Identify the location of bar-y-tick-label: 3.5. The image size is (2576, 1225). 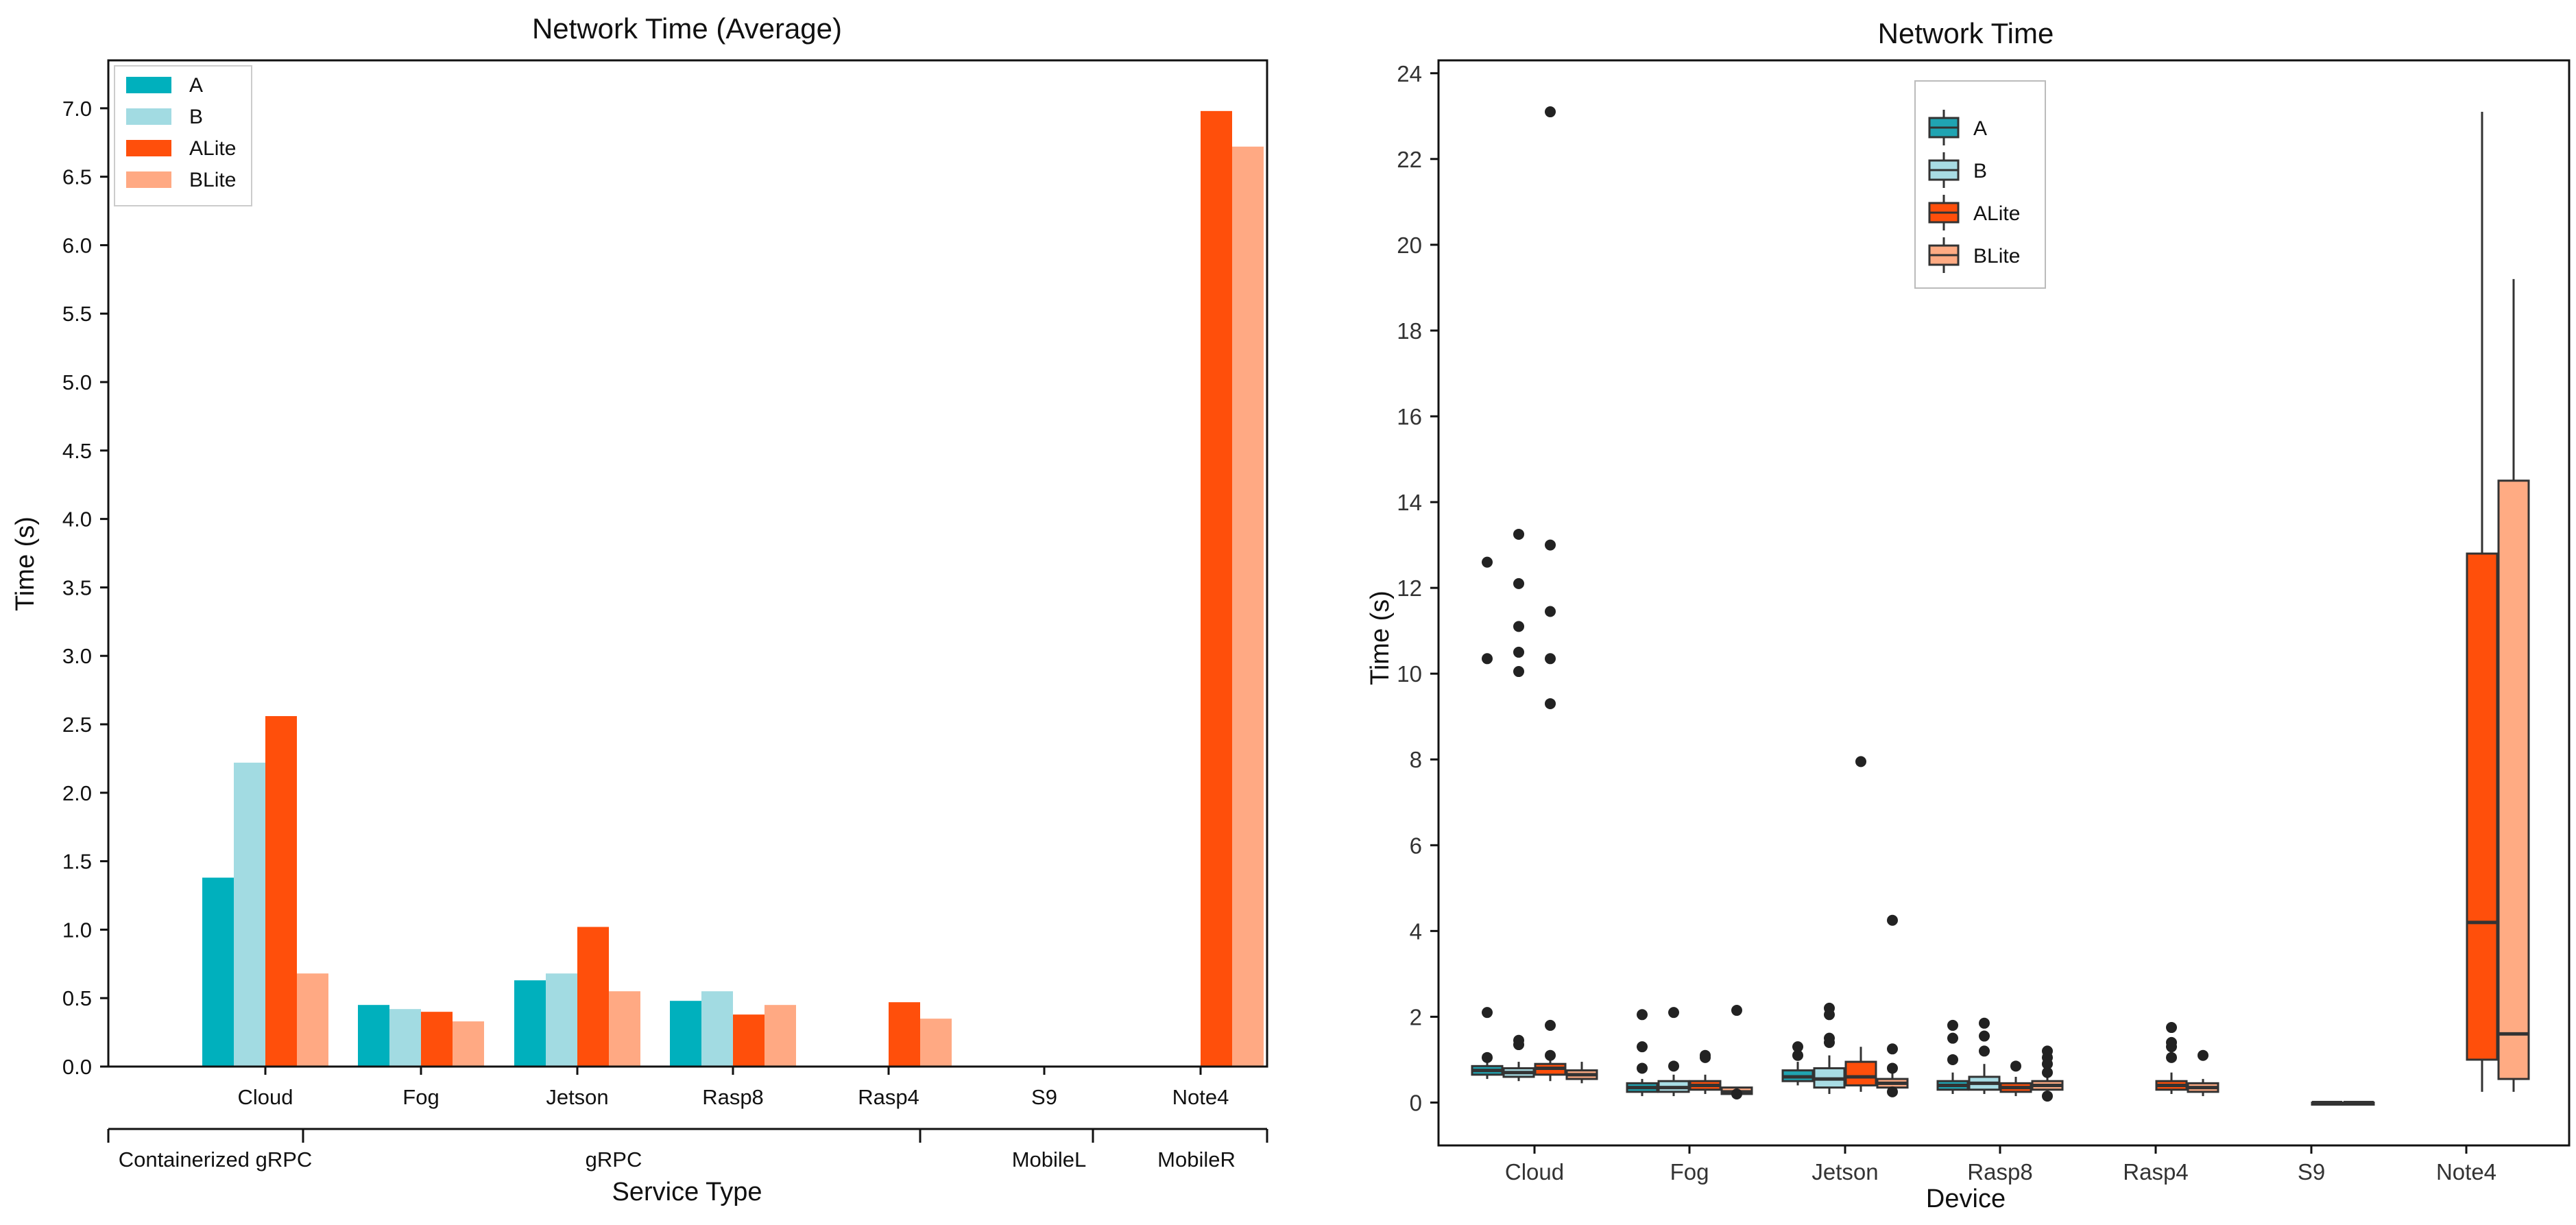
(77, 587).